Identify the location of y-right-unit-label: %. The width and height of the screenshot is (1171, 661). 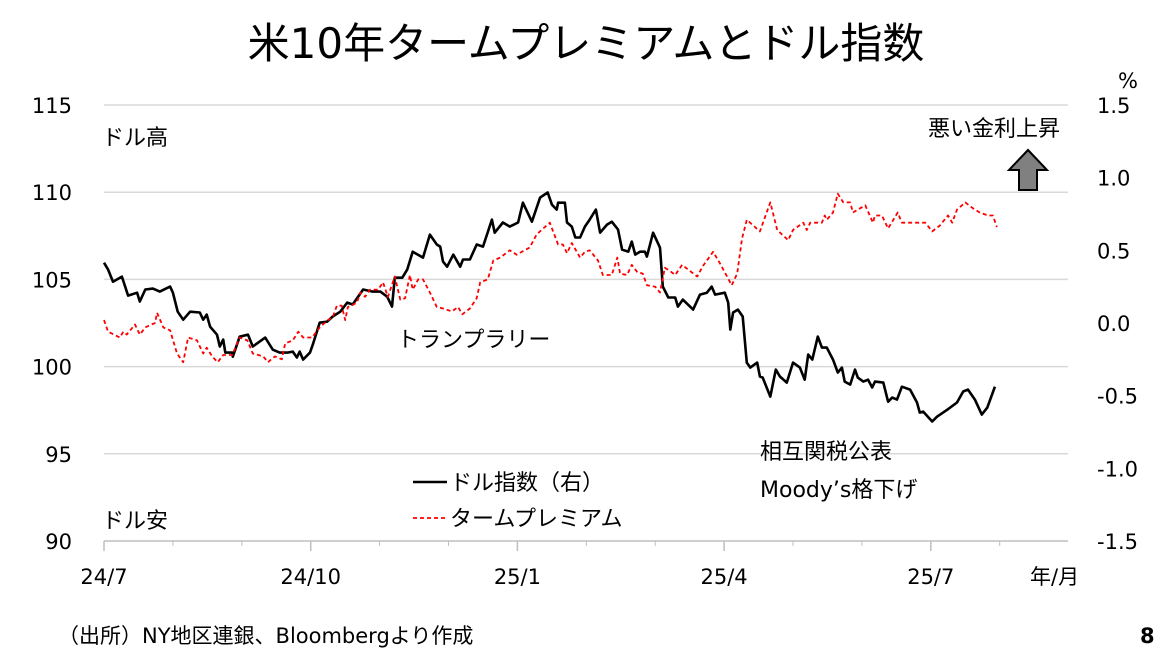
(1128, 81).